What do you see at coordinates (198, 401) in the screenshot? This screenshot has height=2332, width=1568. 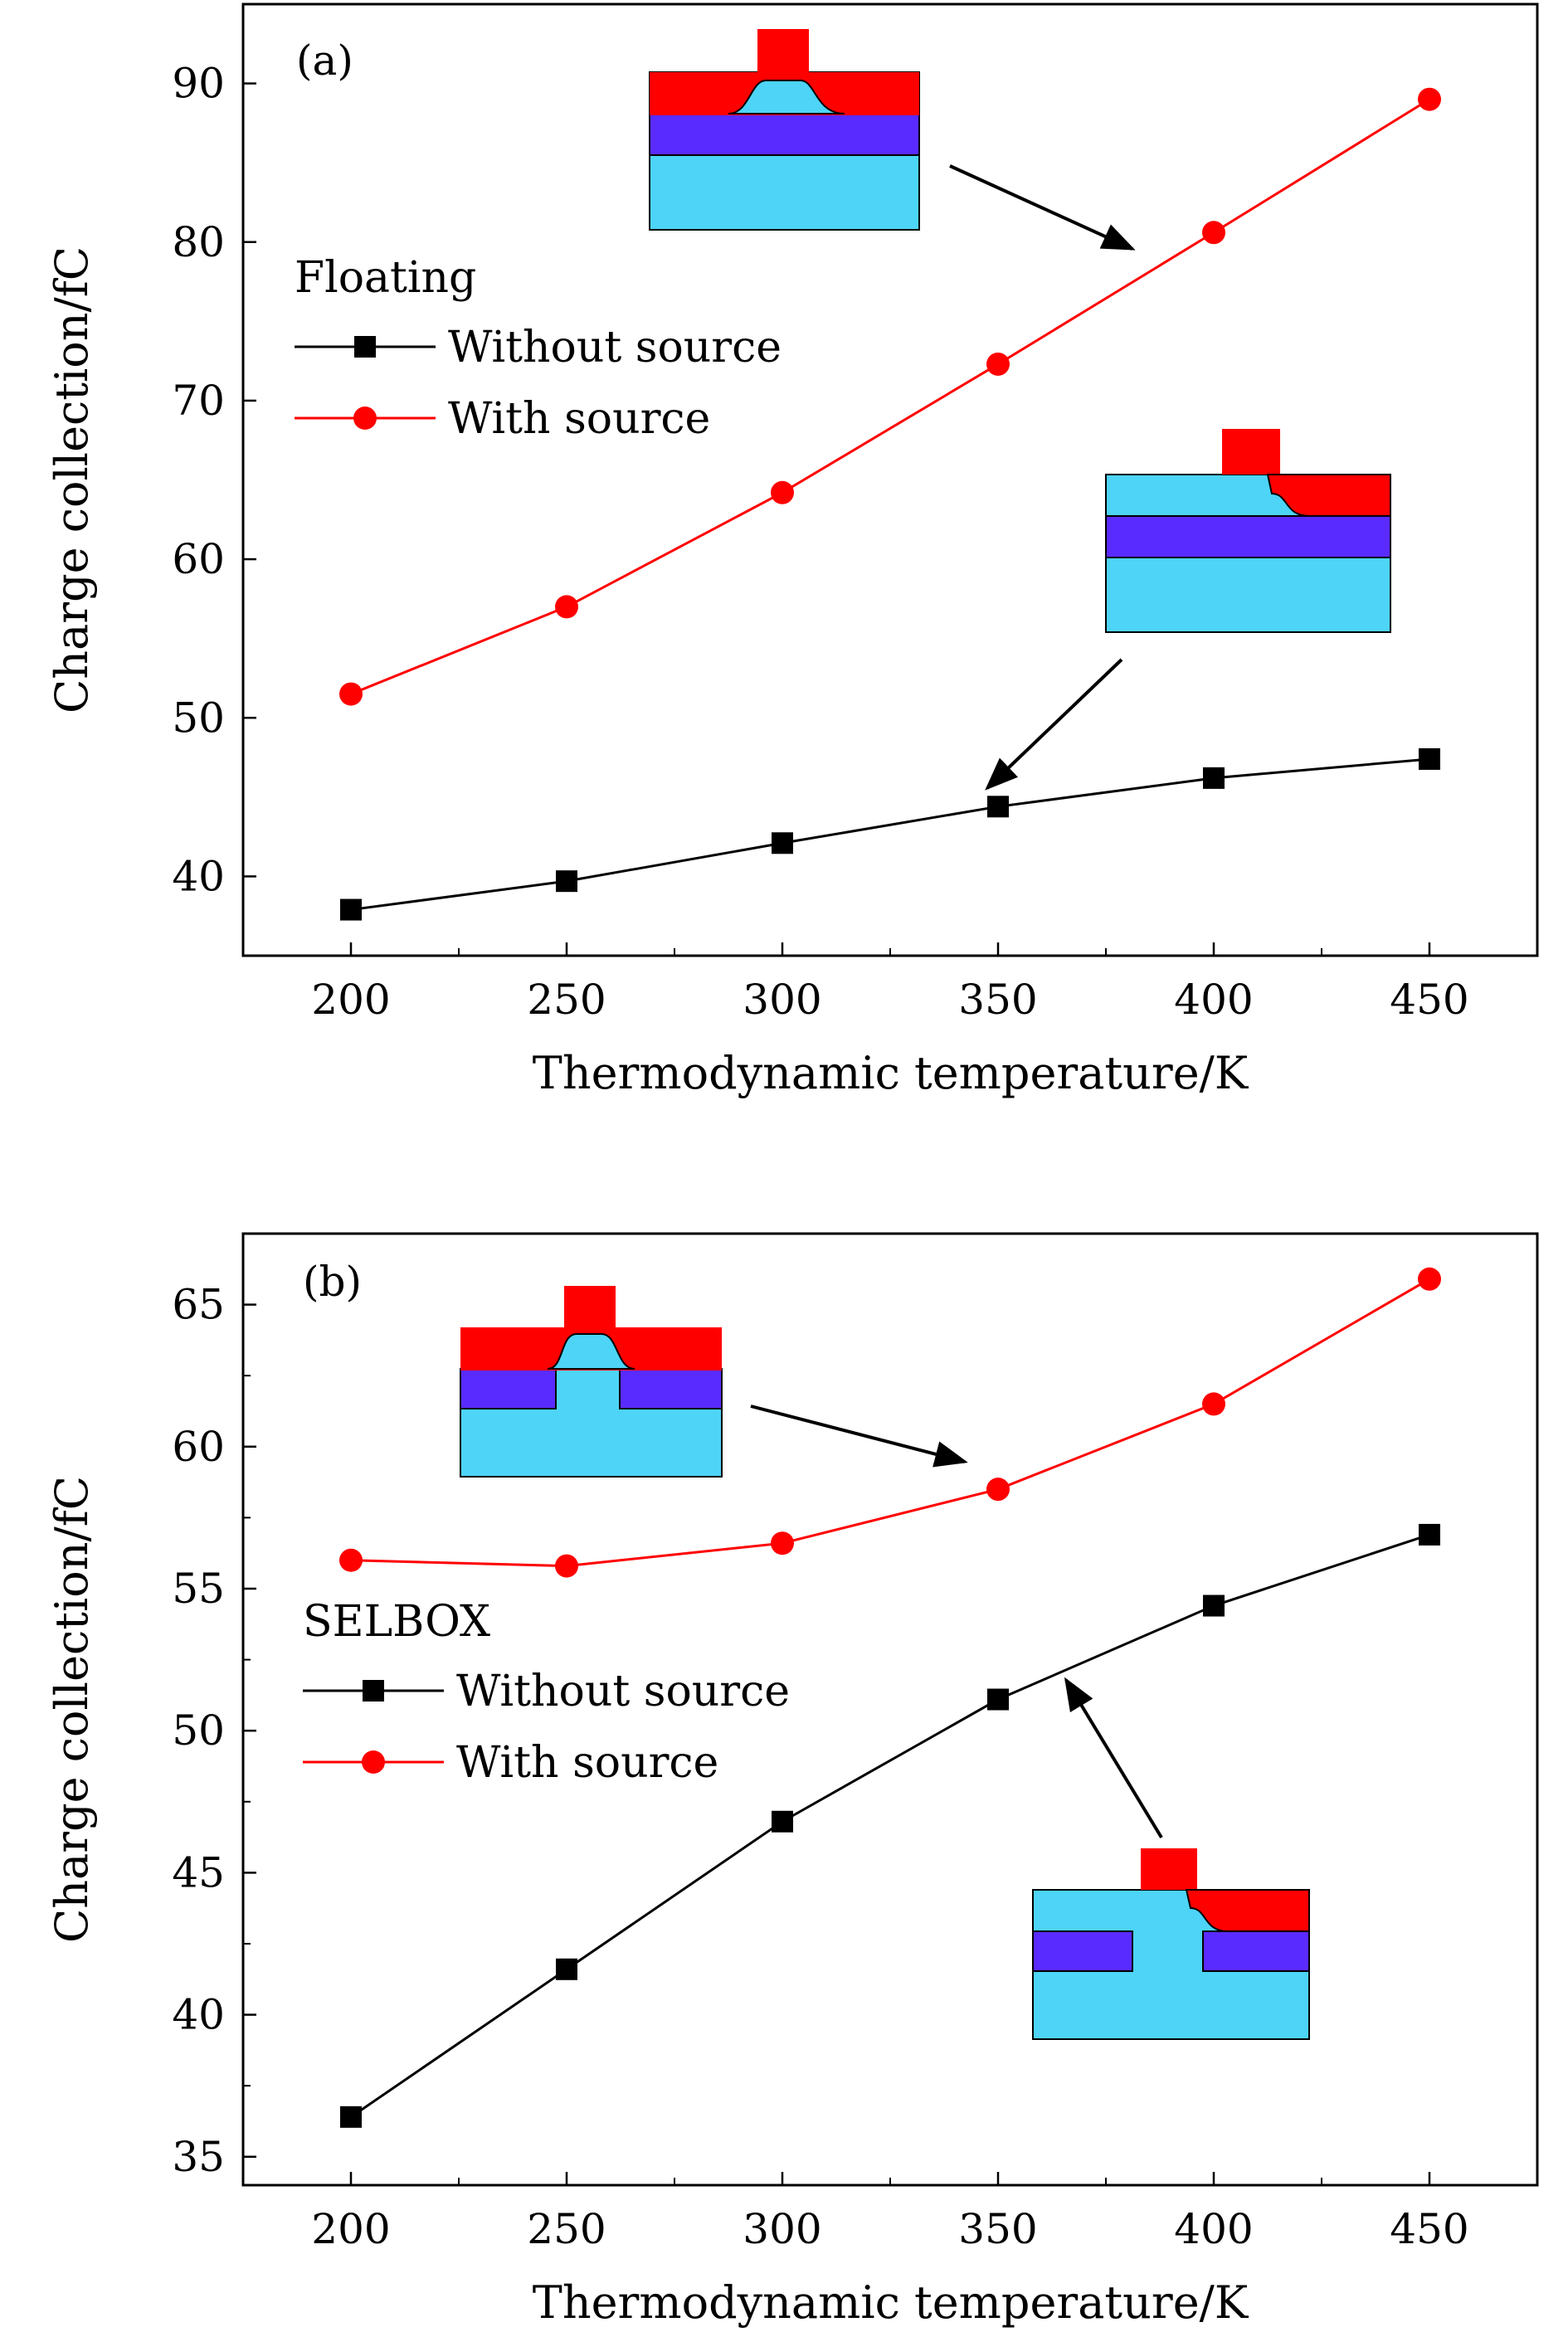 I see `y-tick-label: 70` at bounding box center [198, 401].